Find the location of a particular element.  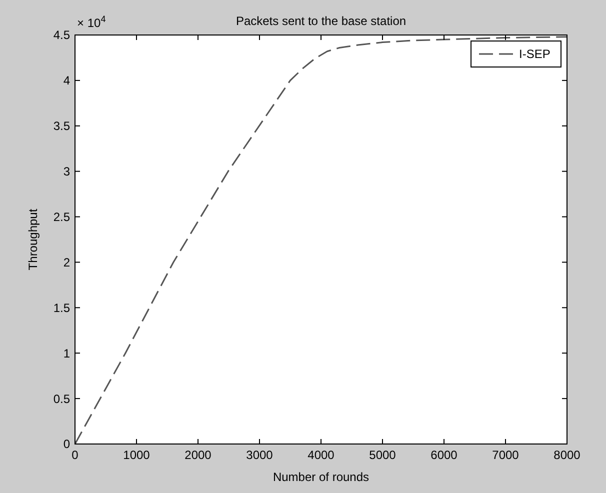

y-tick-label: 4.5 is located at coordinates (61, 35).